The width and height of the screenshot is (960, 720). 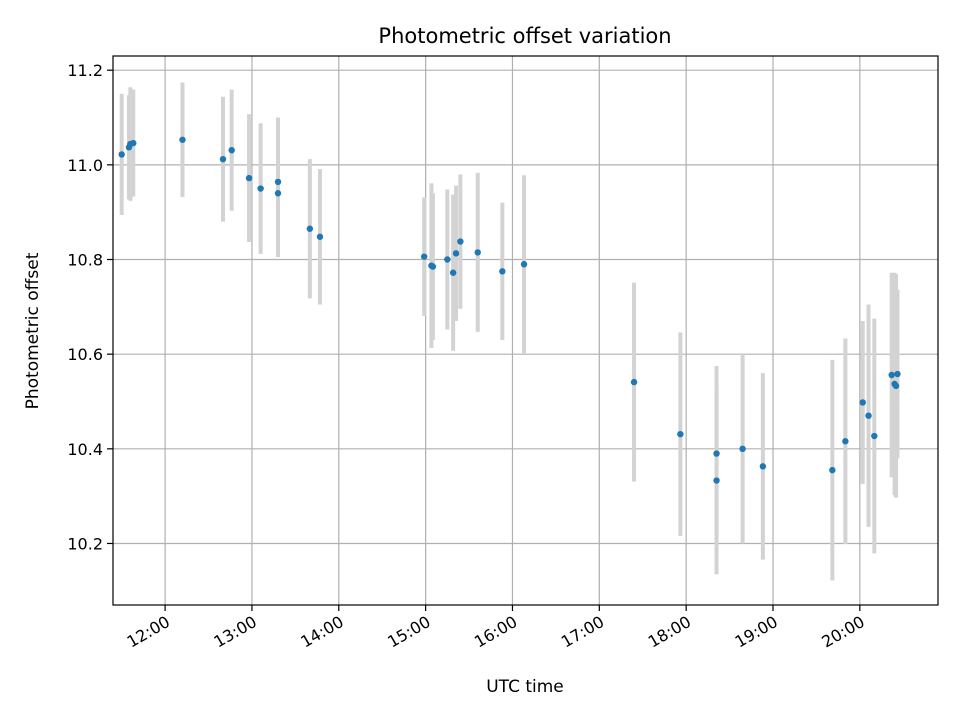 I want to click on y-tick-label: 10.8, so click(x=85, y=260).